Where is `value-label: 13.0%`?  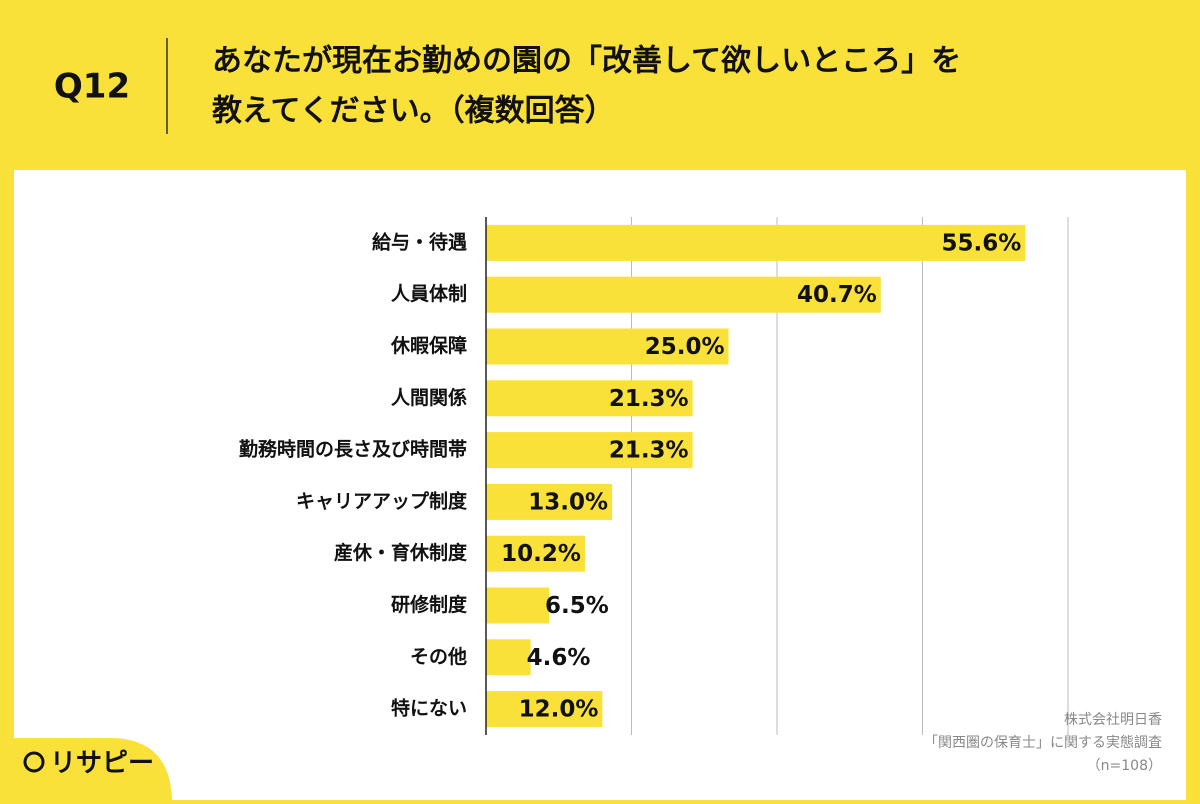 value-label: 13.0% is located at coordinates (568, 502).